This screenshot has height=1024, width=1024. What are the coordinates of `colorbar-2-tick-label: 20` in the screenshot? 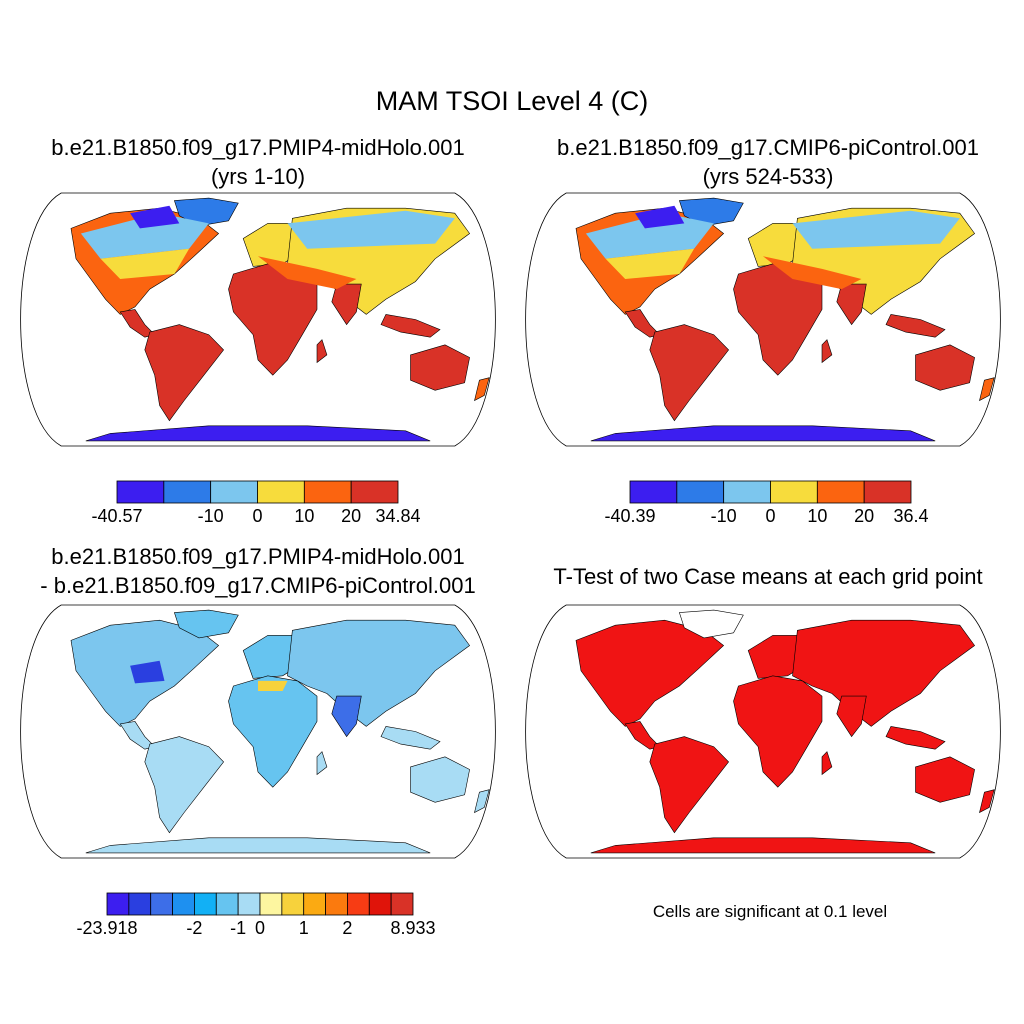 It's located at (864, 516).